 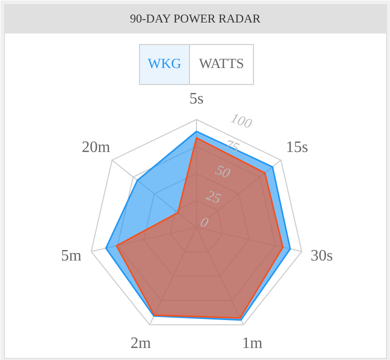 What do you see at coordinates (204, 223) in the screenshot?
I see `y-tick-label: 0` at bounding box center [204, 223].